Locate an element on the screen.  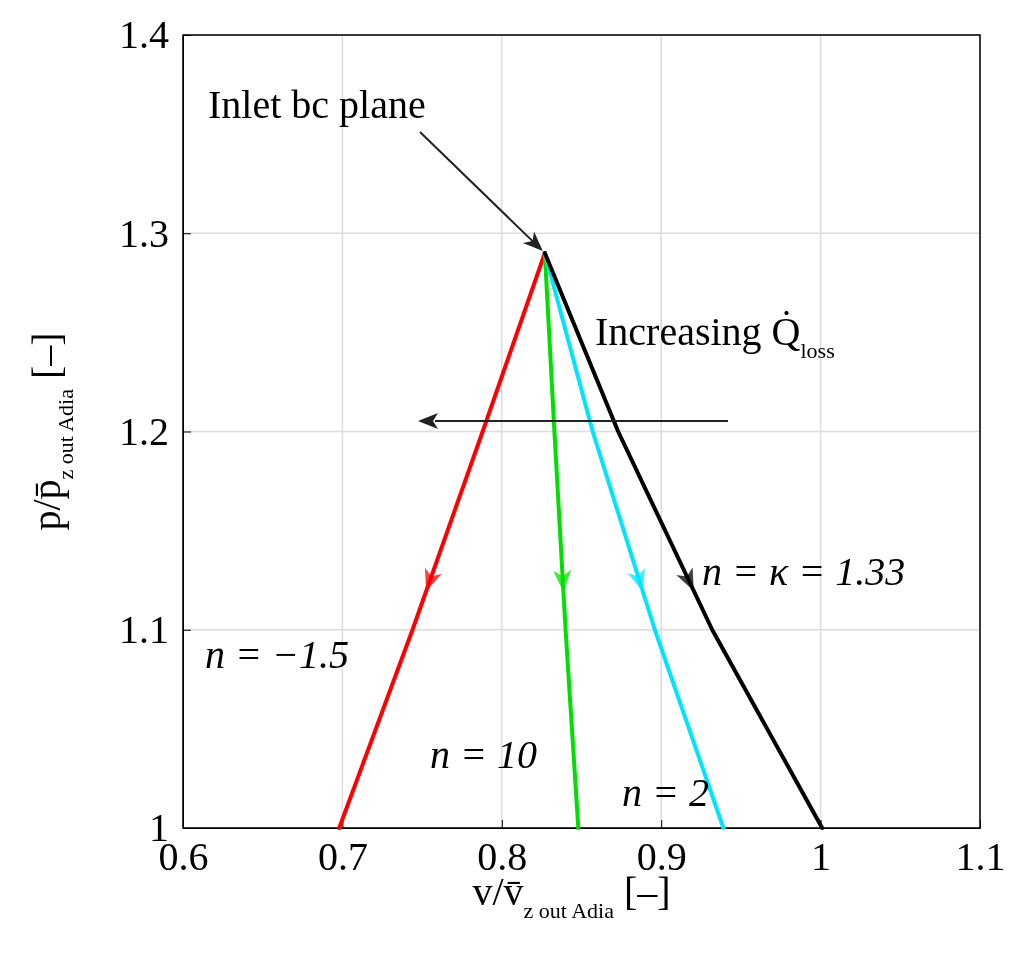
series-label: n = 2 is located at coordinates (665, 792).